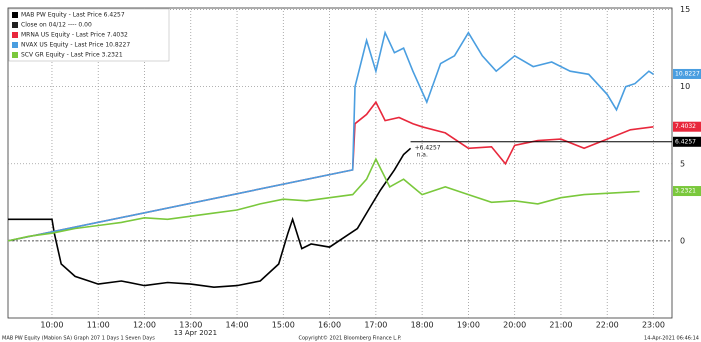 The image size is (701, 342). What do you see at coordinates (190, 325) in the screenshot?
I see `x-tick-label: 13:00` at bounding box center [190, 325].